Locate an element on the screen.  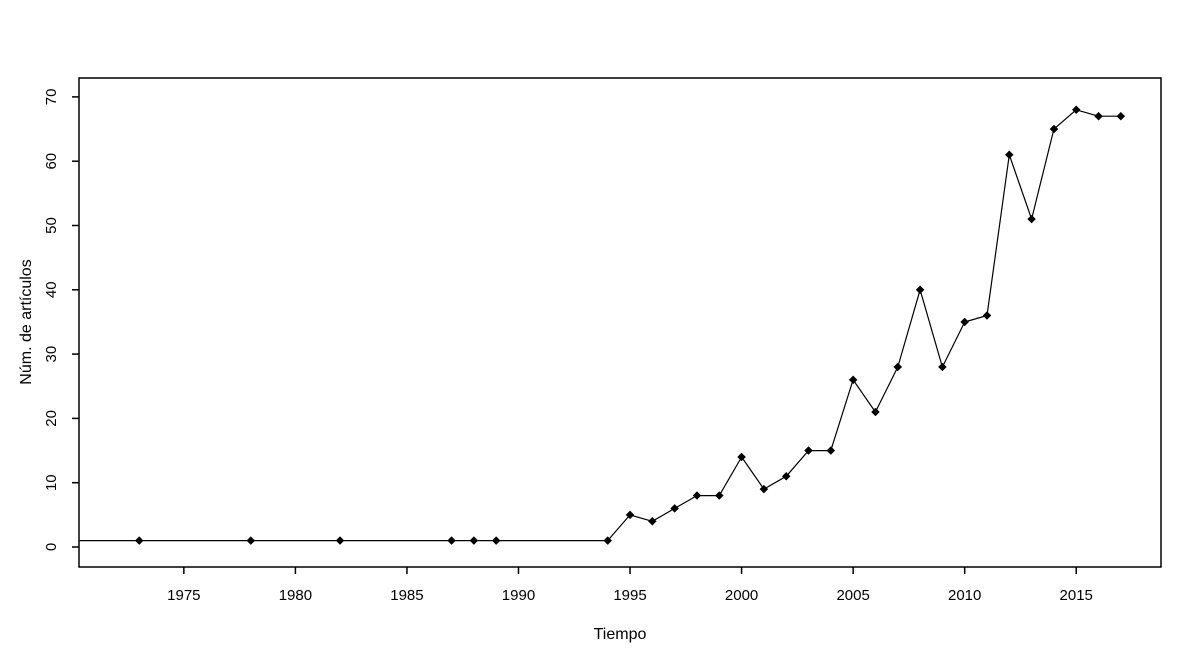
x-tick-label: 2015 is located at coordinates (1076, 595).